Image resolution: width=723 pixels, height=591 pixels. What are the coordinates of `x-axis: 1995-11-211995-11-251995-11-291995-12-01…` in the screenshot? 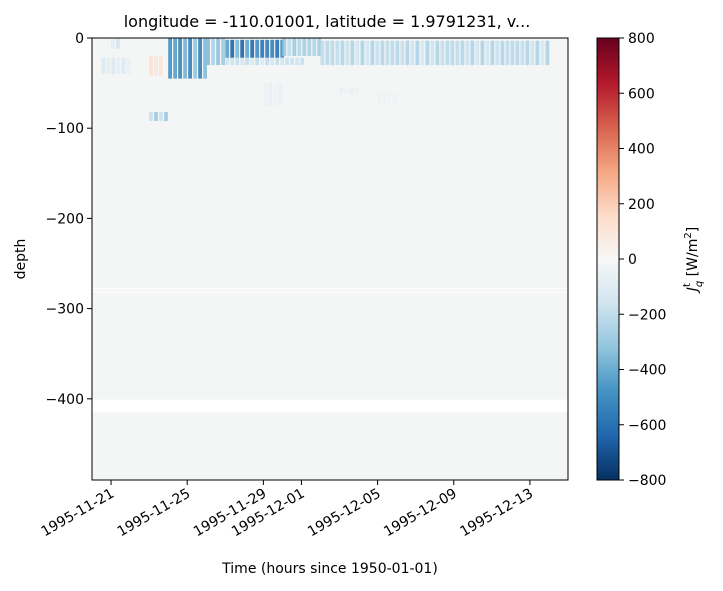 It's located at (287, 510).